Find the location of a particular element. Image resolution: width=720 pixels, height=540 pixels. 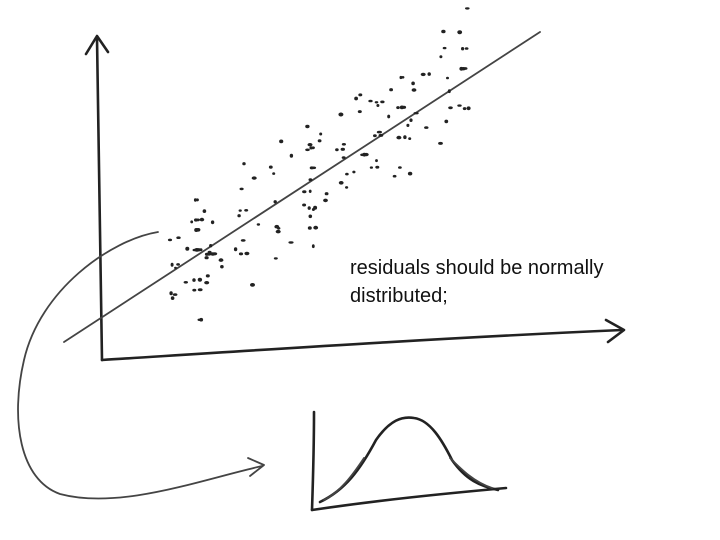

normal-distribution-plot is located at coordinates (409, 461).